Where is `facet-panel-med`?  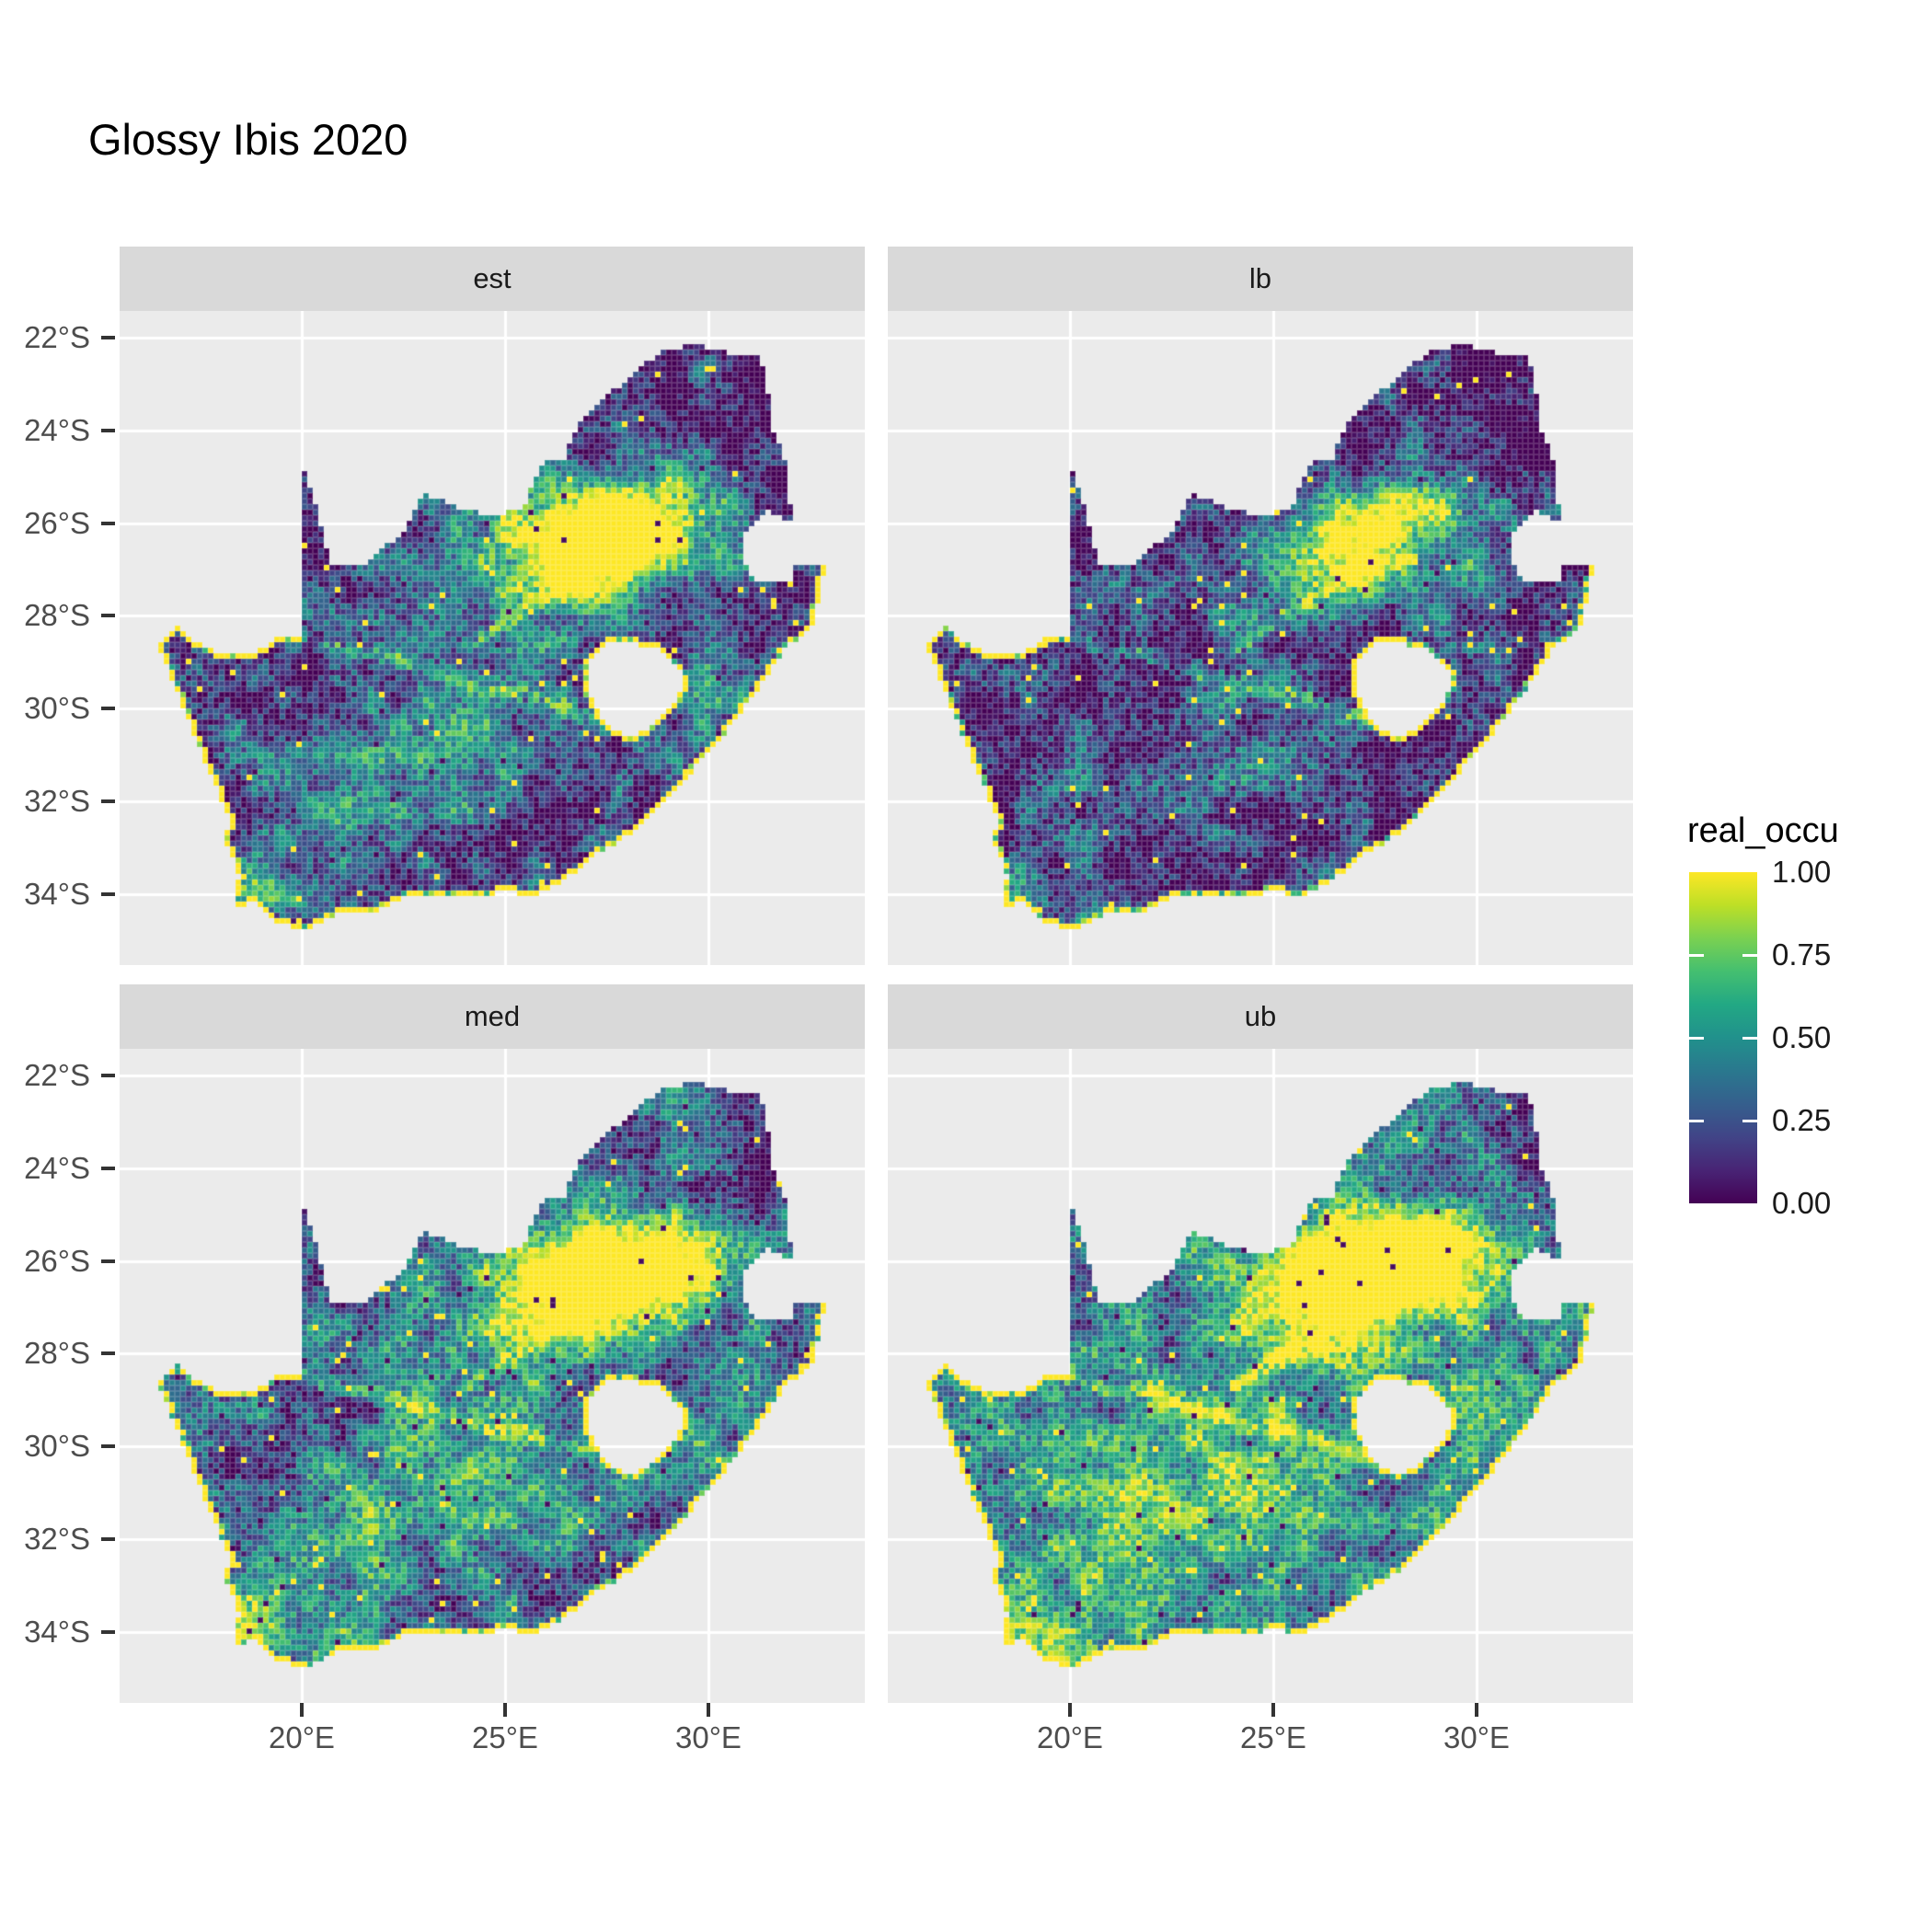 facet-panel-med is located at coordinates (493, 1376).